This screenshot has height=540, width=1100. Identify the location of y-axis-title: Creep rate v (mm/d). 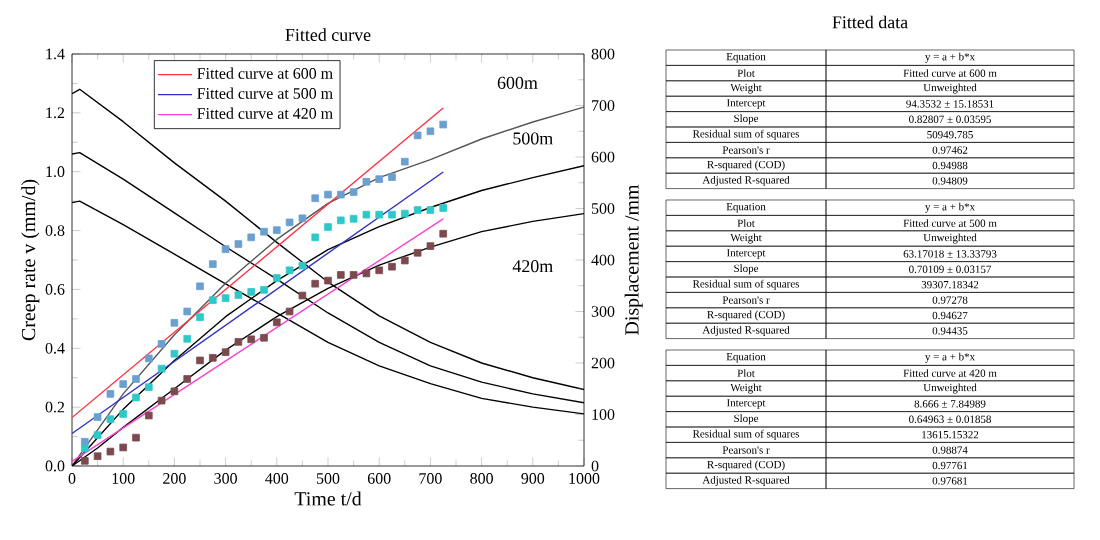
(30, 260).